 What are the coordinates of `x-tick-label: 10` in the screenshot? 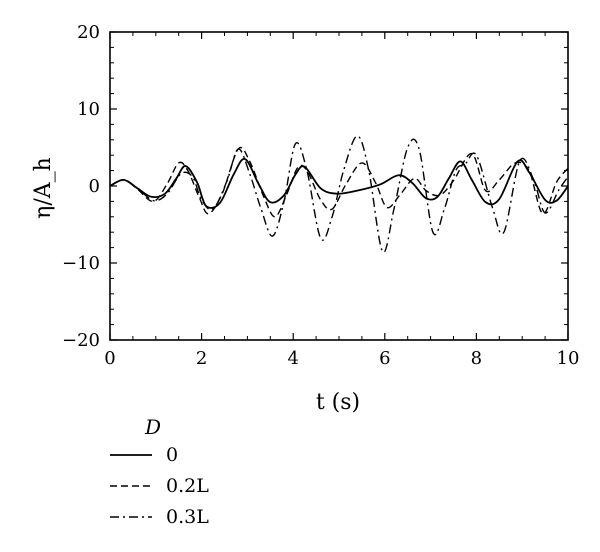 It's located at (568, 358).